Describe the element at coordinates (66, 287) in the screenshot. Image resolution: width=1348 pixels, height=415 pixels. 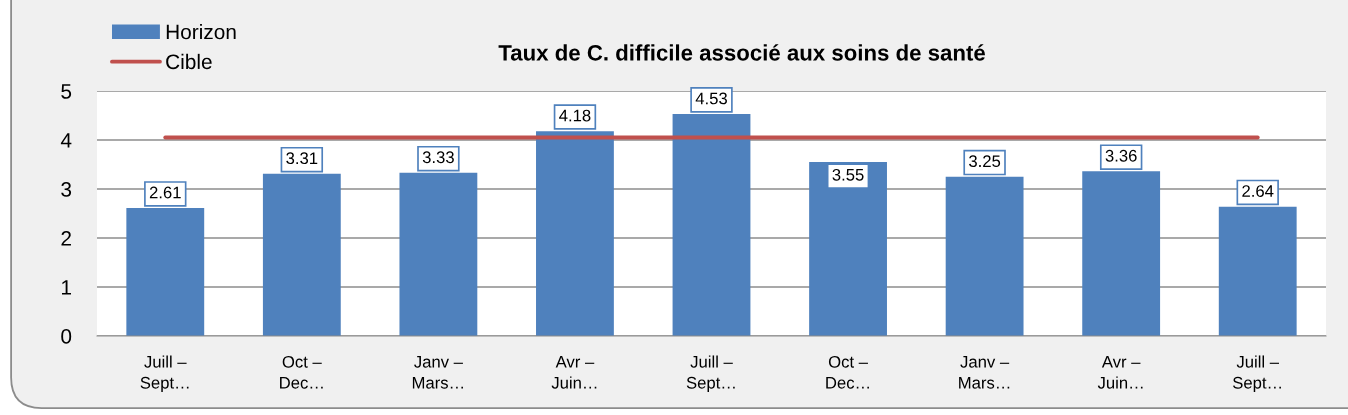
I see `y-tick-label: 1` at that location.